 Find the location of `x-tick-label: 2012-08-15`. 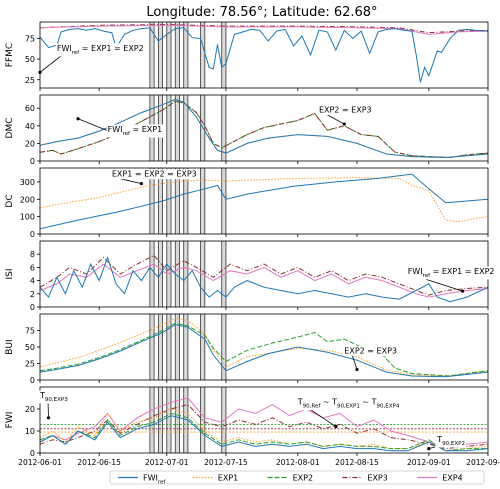

x-tick-label: 2012-08-15 is located at coordinates (357, 462).